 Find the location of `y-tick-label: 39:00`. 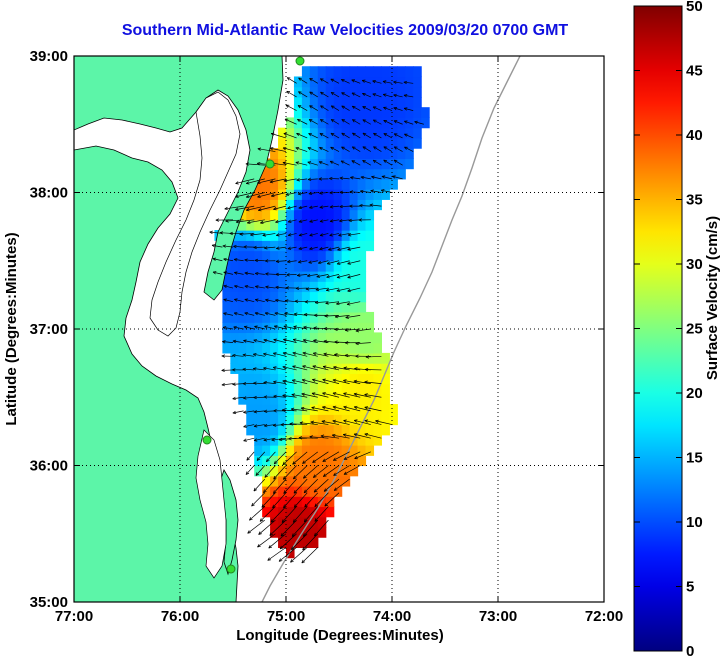

y-tick-label: 39:00 is located at coordinates (49, 56).